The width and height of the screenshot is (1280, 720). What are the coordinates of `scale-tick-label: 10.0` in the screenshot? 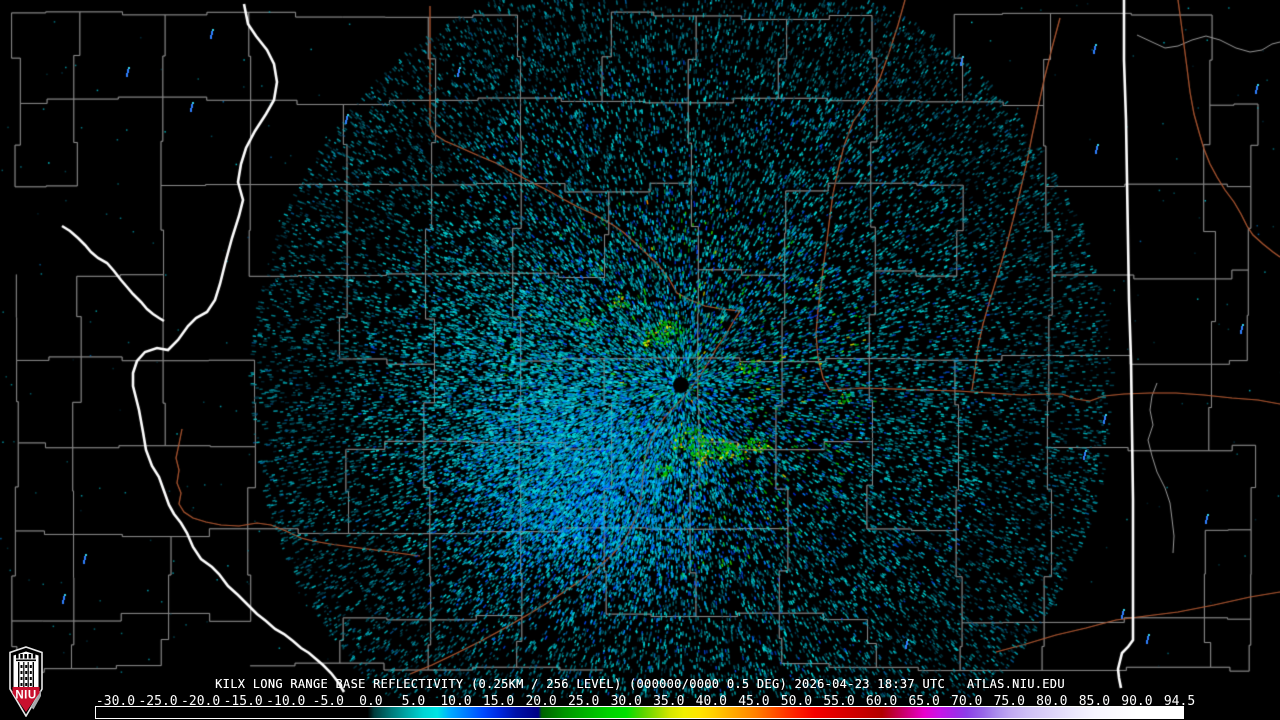 It's located at (456, 701).